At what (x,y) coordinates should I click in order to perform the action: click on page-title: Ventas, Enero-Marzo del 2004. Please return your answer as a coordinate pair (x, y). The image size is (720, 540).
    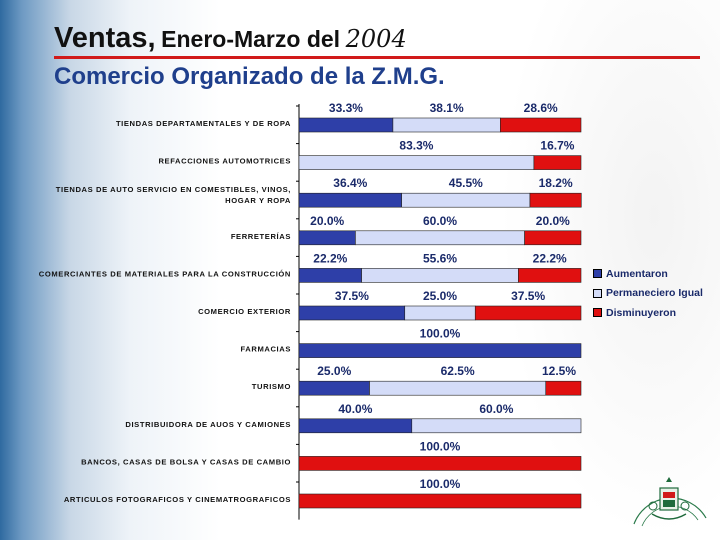
    Looking at the image, I should click on (230, 38).